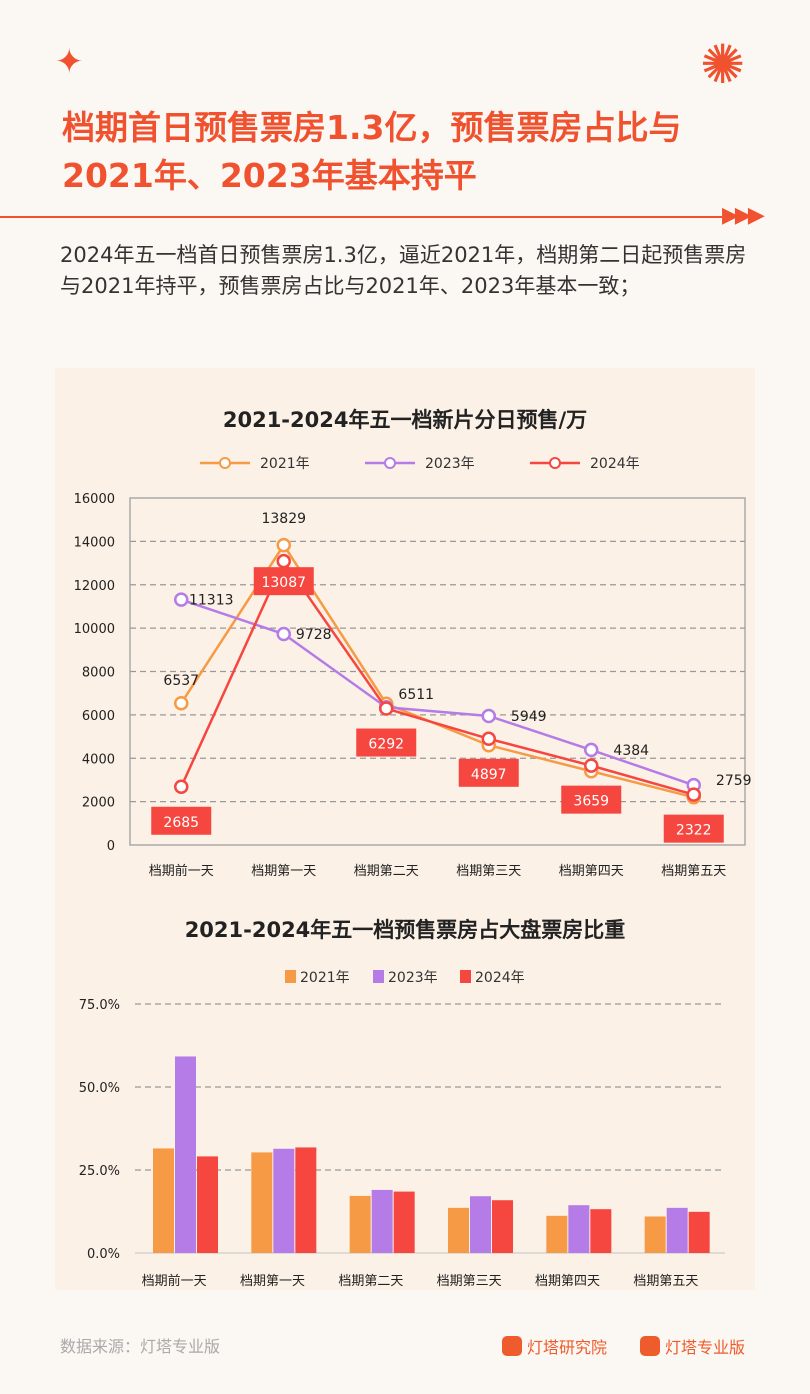  I want to click on data-label: 13087, so click(283, 583).